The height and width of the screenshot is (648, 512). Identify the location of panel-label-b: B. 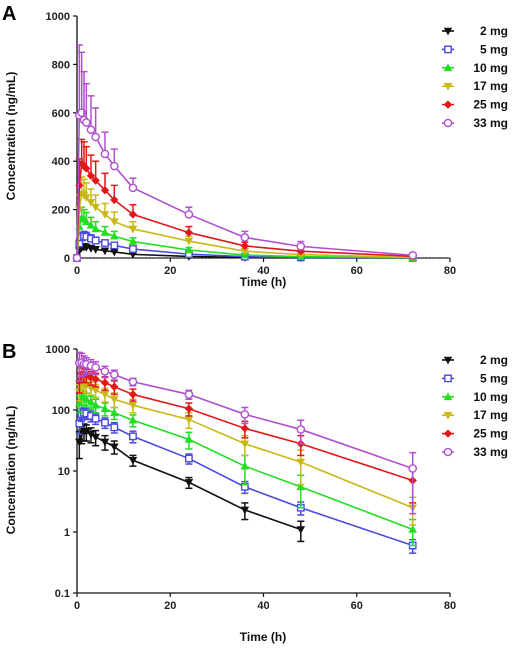
(9, 352).